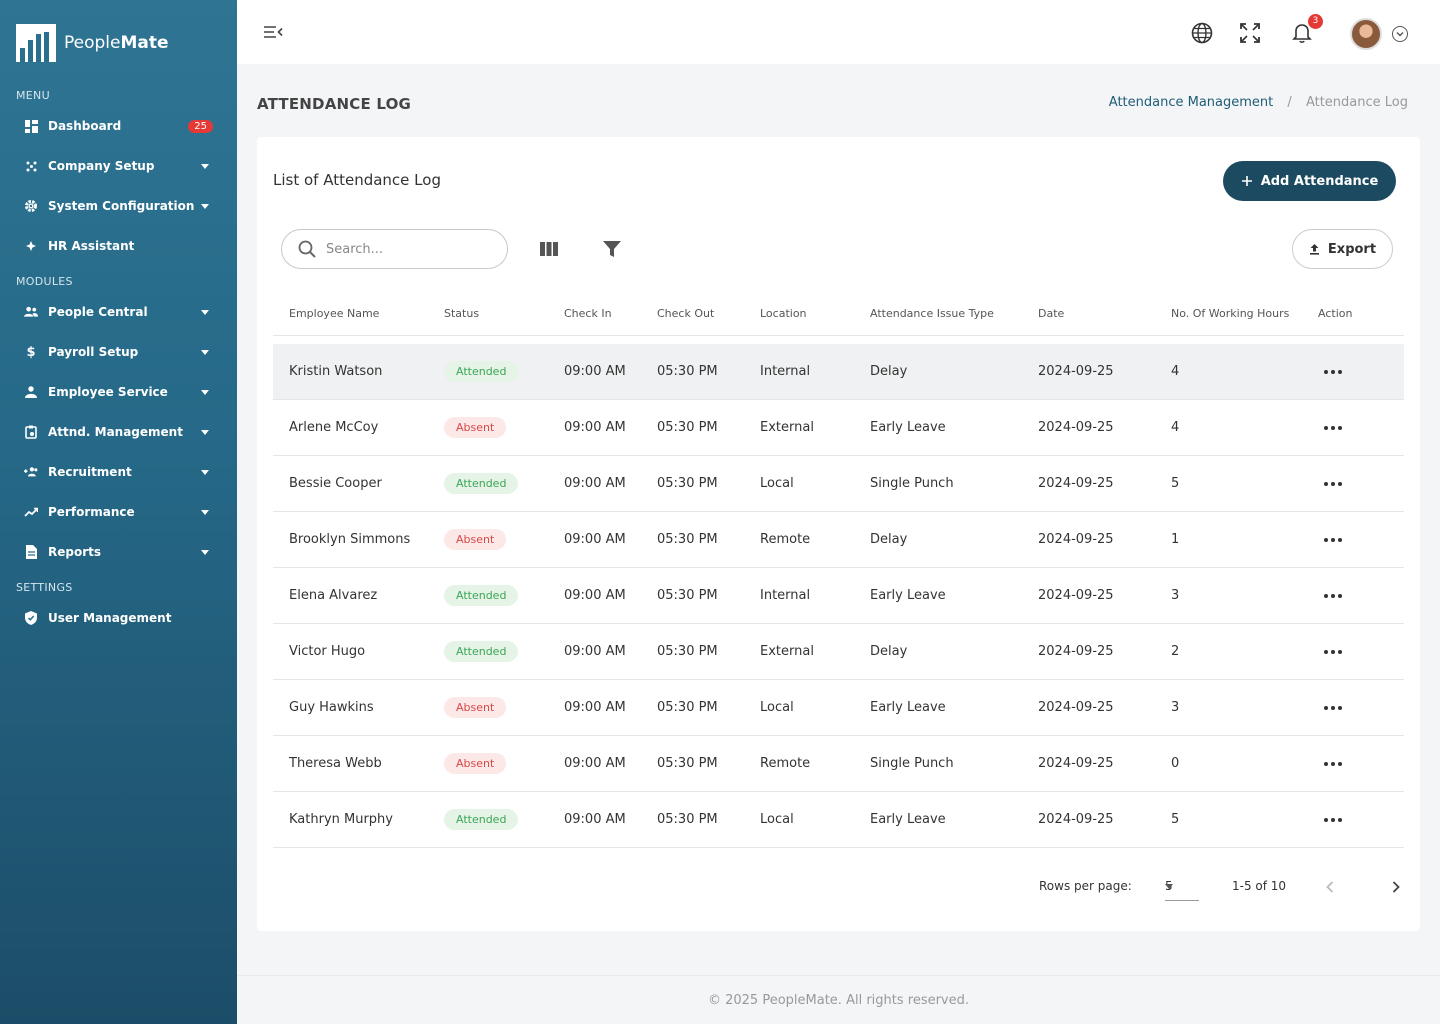  I want to click on column-header: Check In, so click(588, 313).